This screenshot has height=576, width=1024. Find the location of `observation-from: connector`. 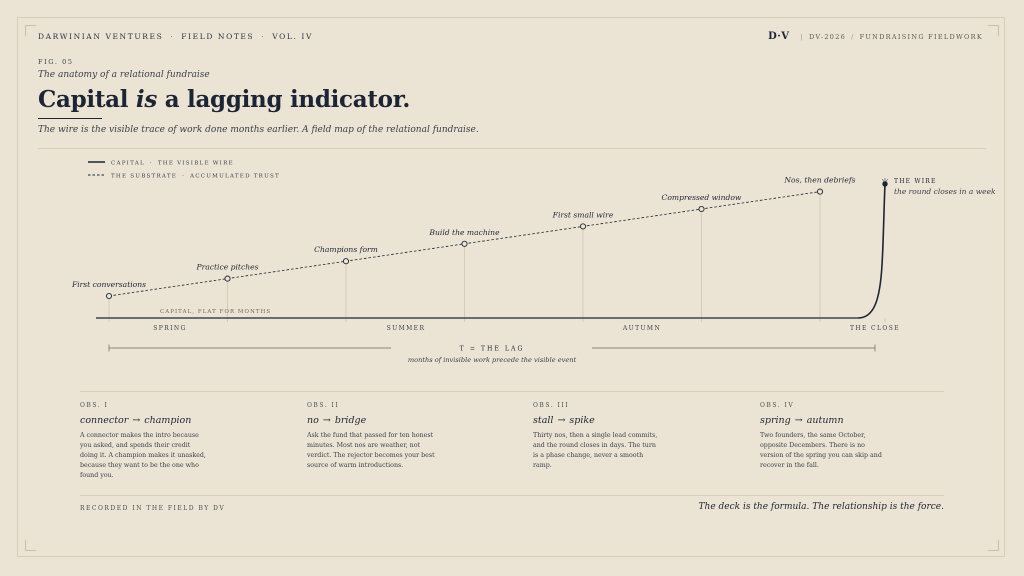

observation-from: connector is located at coordinates (104, 420).